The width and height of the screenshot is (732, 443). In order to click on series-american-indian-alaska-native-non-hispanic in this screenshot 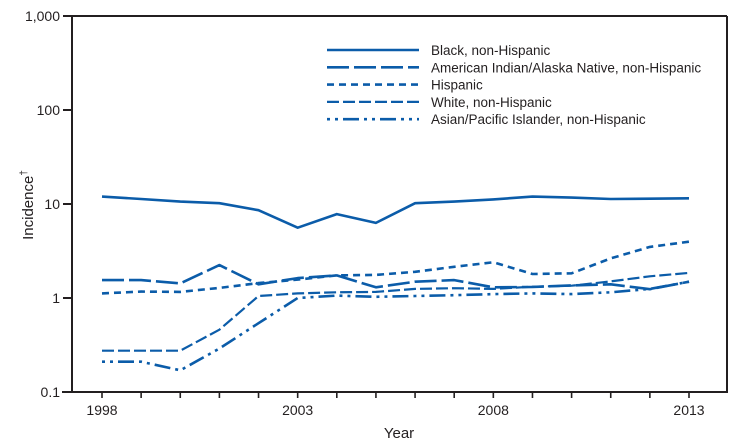, I will do `click(395, 277)`.